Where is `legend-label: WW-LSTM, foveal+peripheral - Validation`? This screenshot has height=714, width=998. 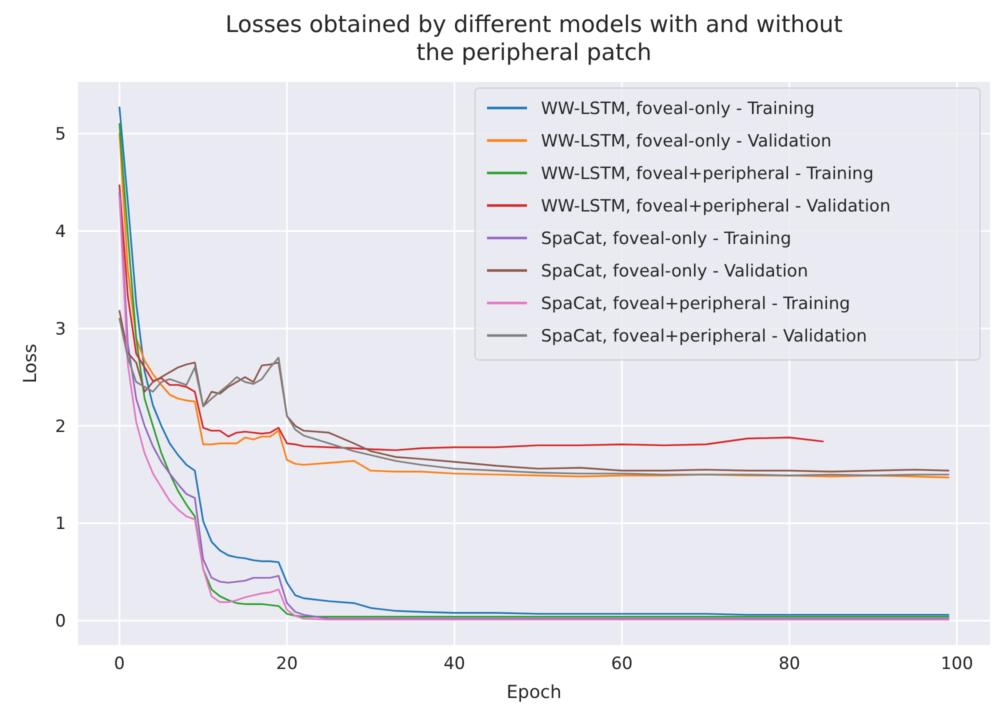 legend-label: WW-LSTM, foveal+peripheral - Validation is located at coordinates (715, 206).